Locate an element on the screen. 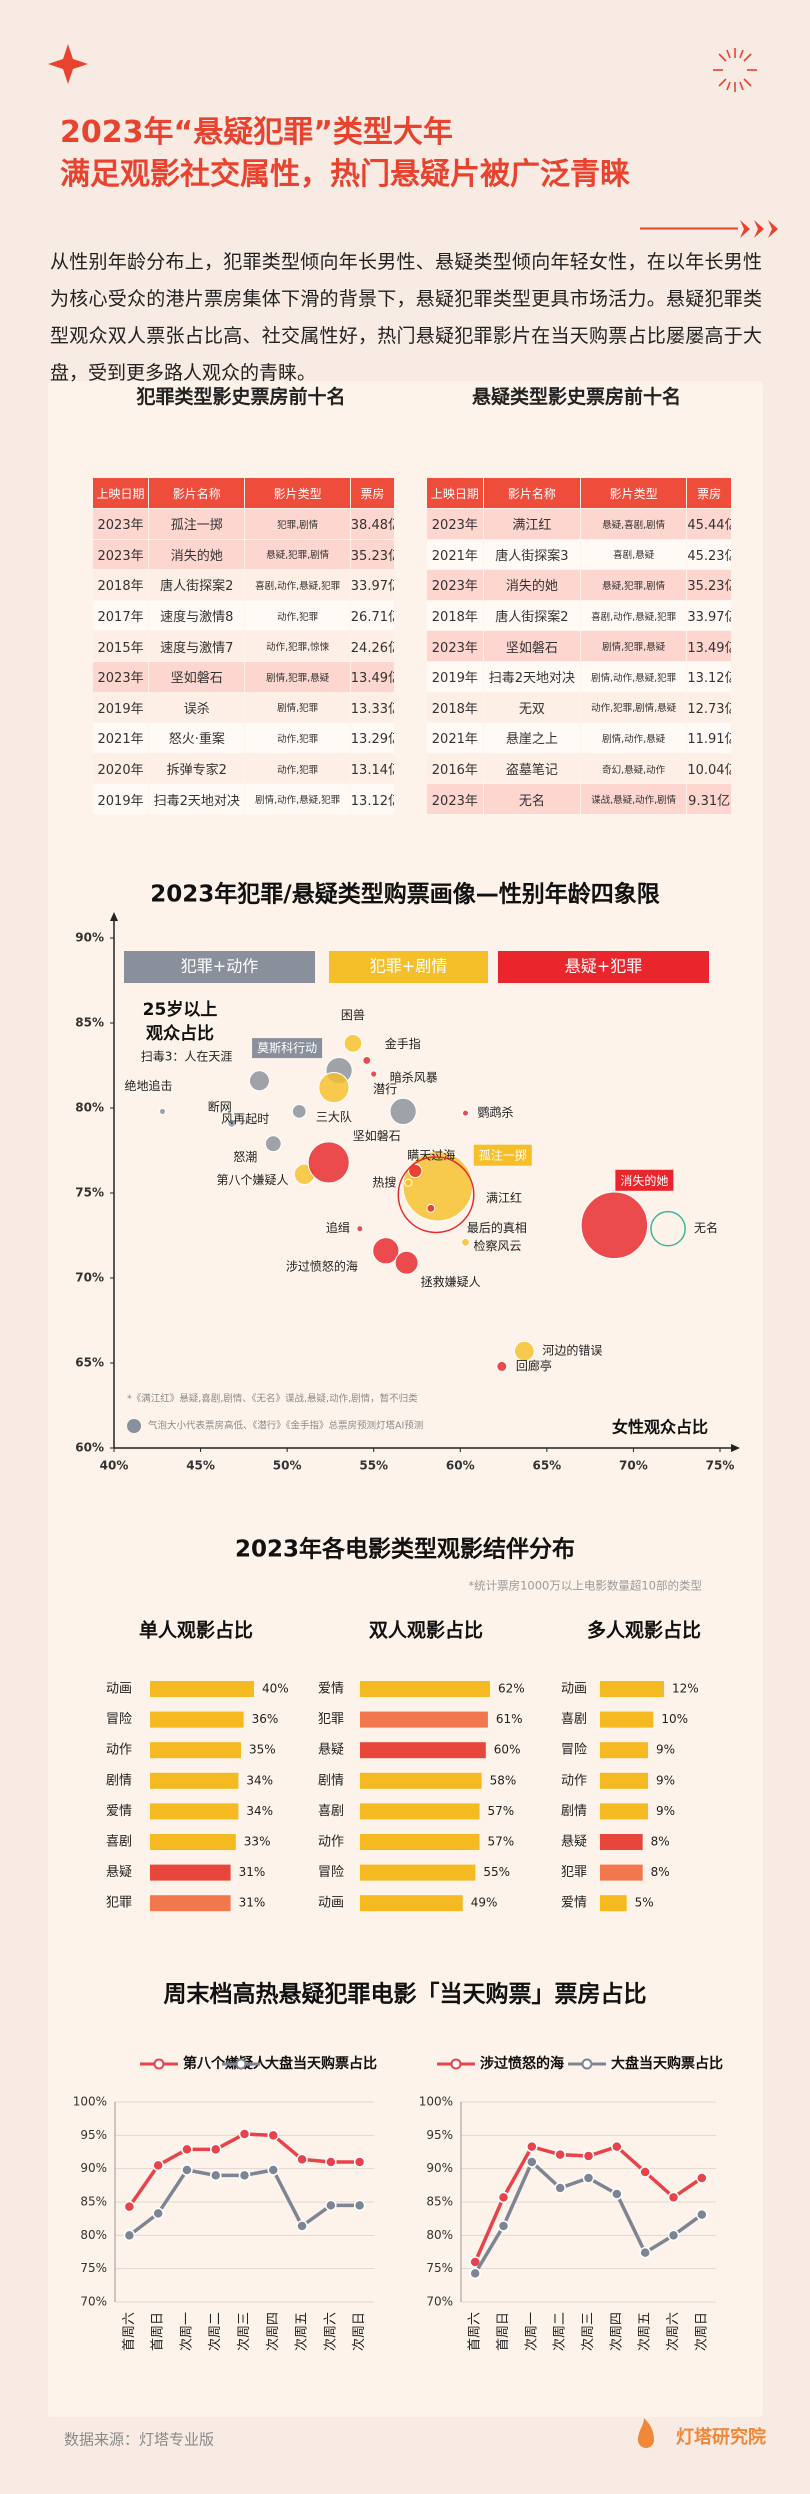 This screenshot has height=2494, width=810. y-tick-label: 90% is located at coordinates (439, 2168).